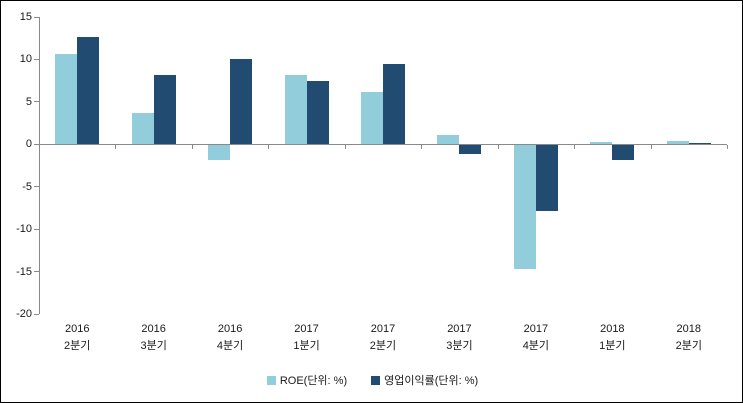 Image resolution: width=743 pixels, height=403 pixels. What do you see at coordinates (25, 59) in the screenshot?
I see `y-axis-tick-label: 10` at bounding box center [25, 59].